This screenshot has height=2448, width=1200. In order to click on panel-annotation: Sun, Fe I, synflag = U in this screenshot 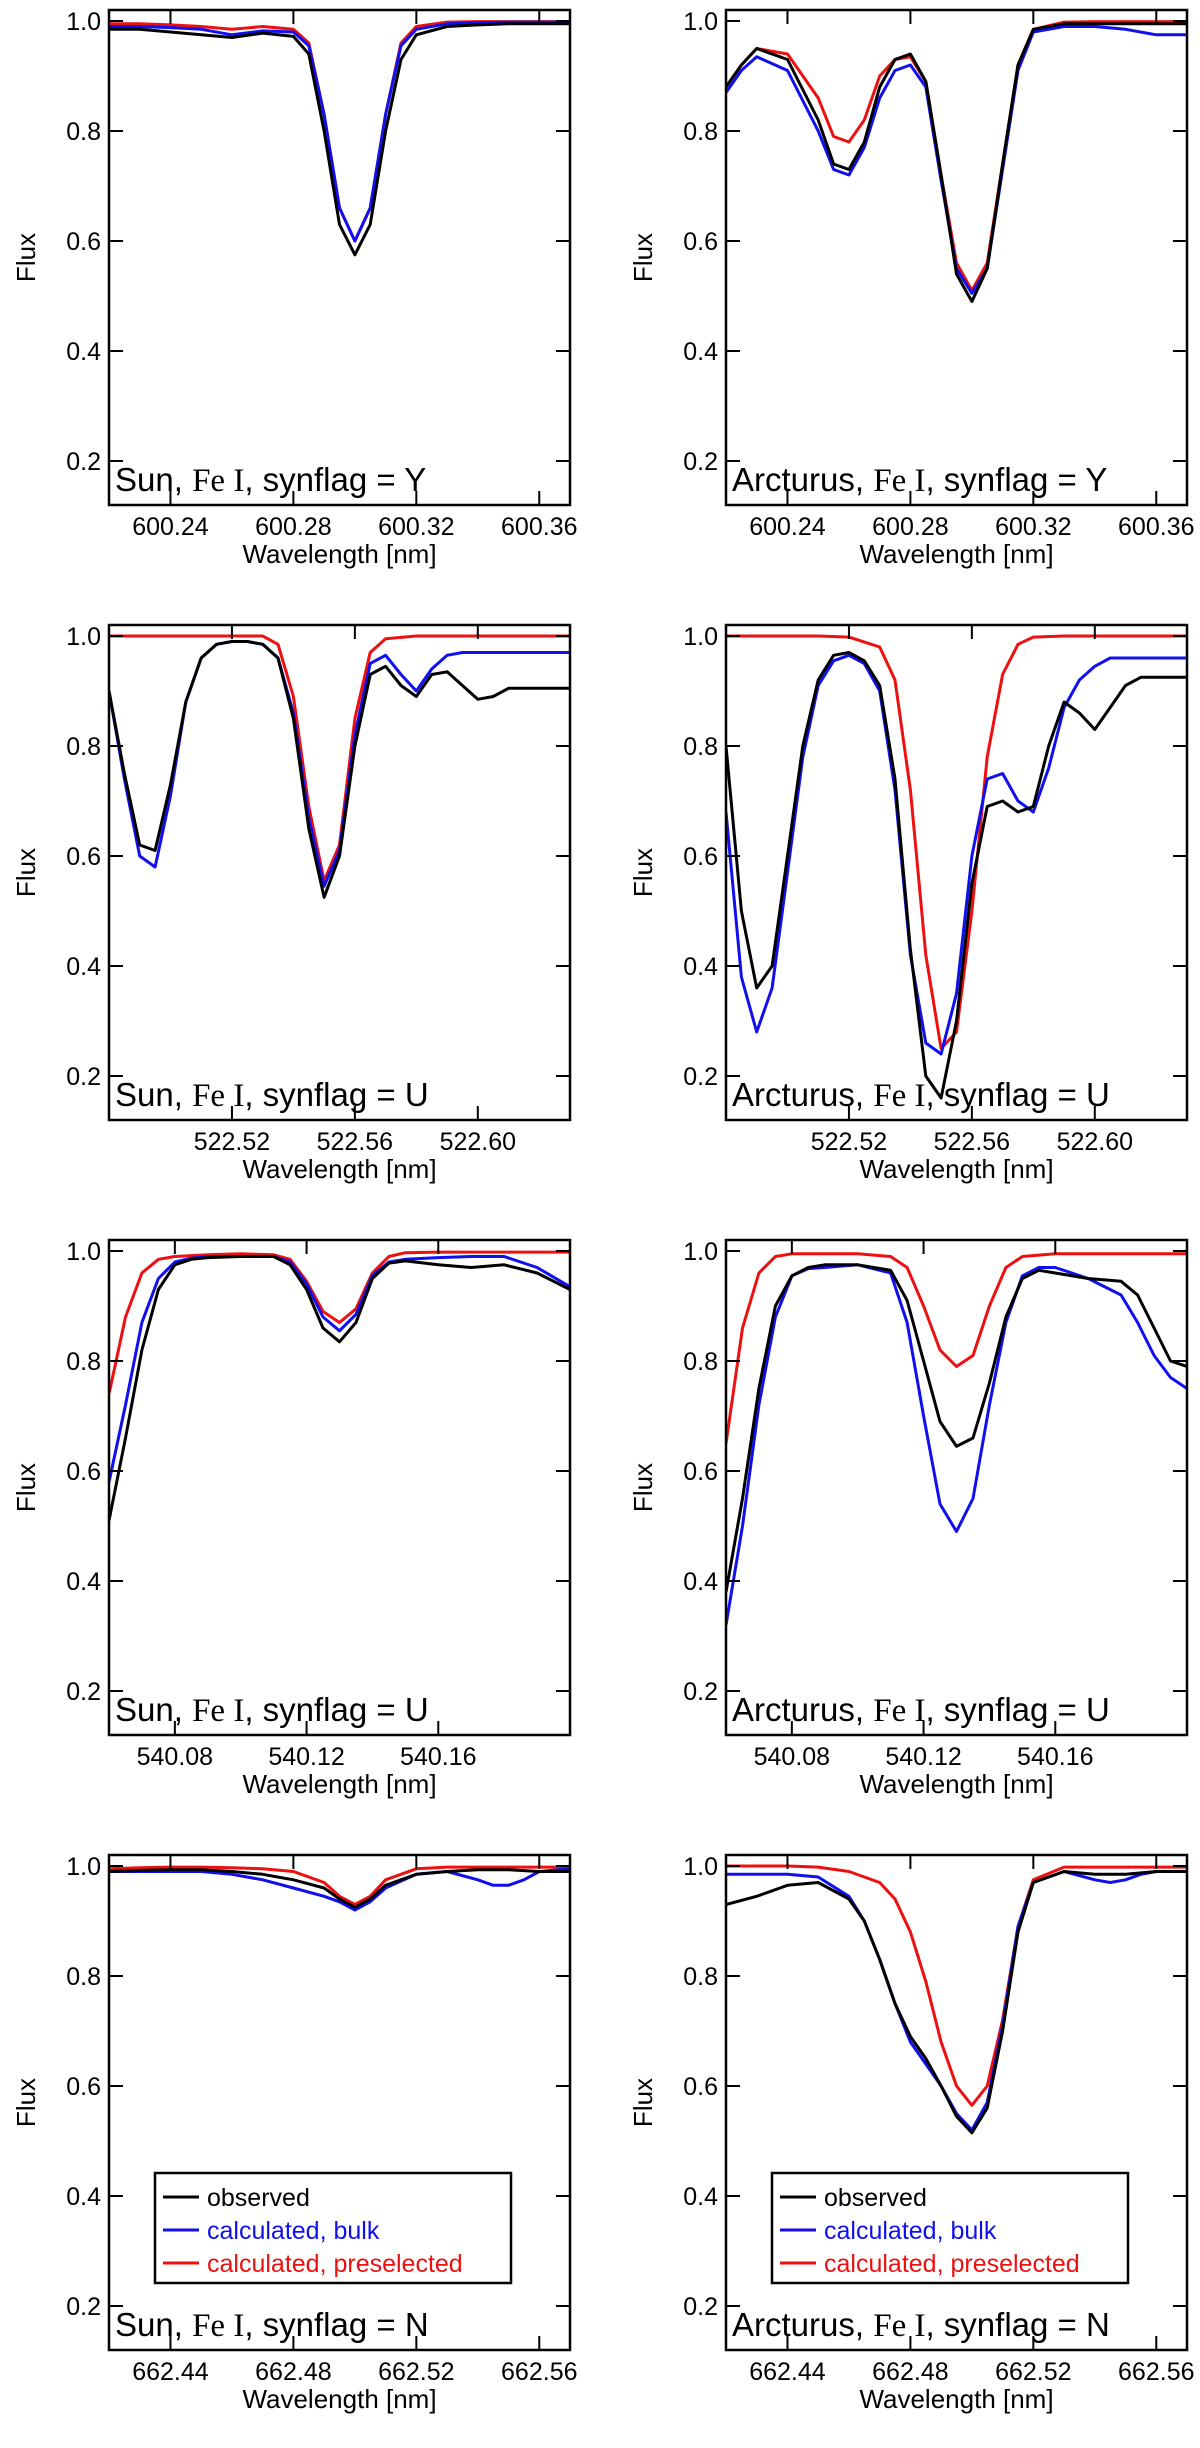, I will do `click(272, 1095)`.